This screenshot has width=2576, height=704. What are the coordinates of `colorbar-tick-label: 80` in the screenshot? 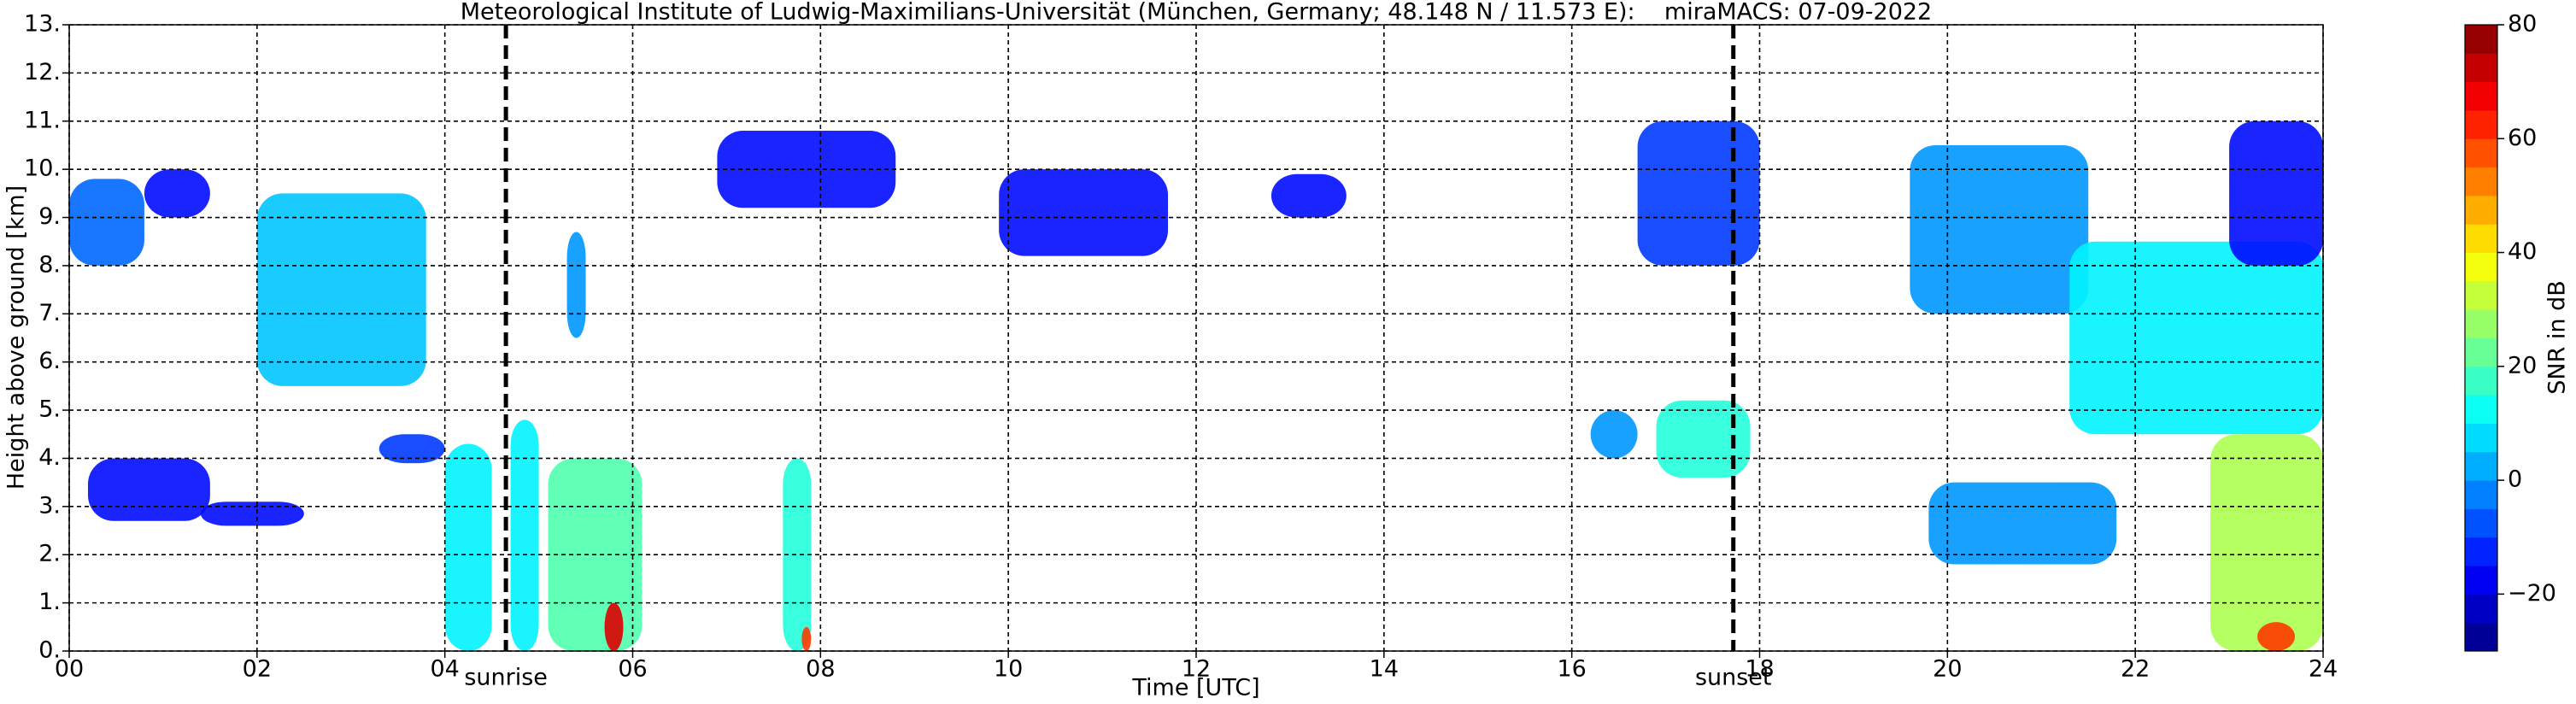 It's located at (2522, 24).